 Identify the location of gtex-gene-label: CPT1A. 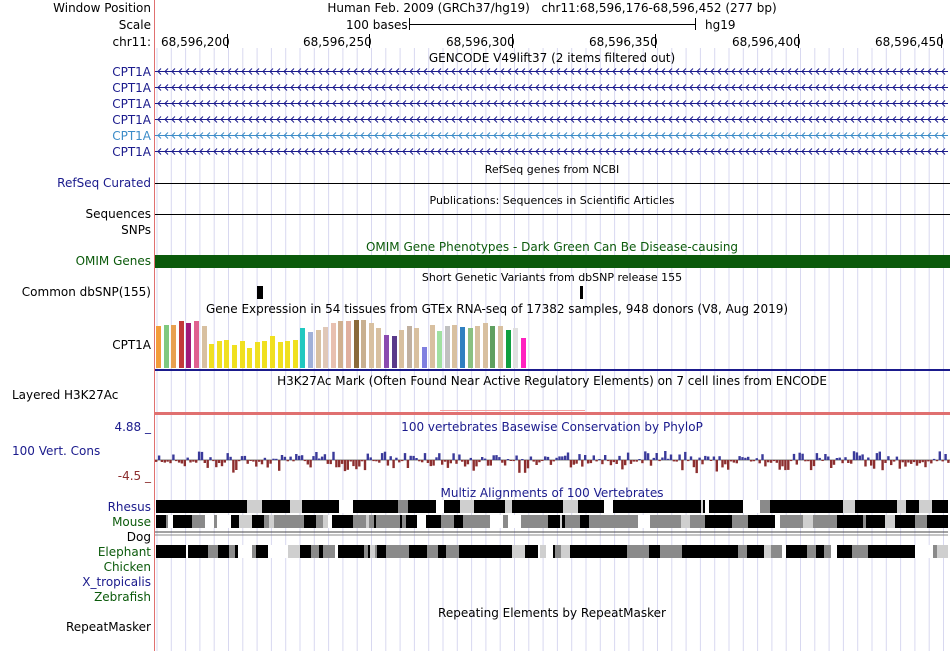
(131, 345).